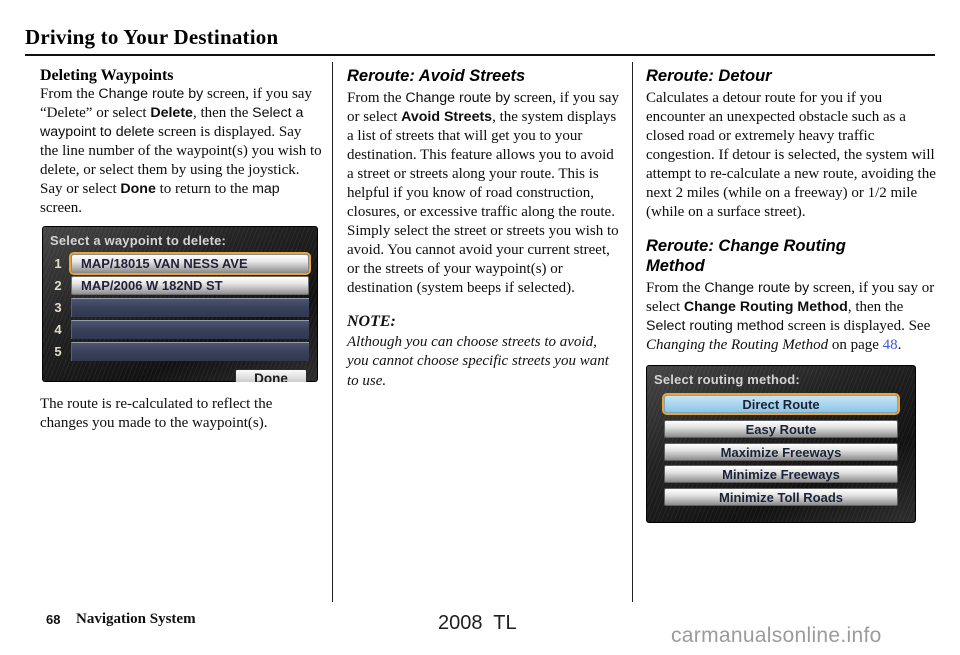 This screenshot has height=655, width=960. What do you see at coordinates (709, 76) in the screenshot?
I see `section-heading: Reroute: Detour` at bounding box center [709, 76].